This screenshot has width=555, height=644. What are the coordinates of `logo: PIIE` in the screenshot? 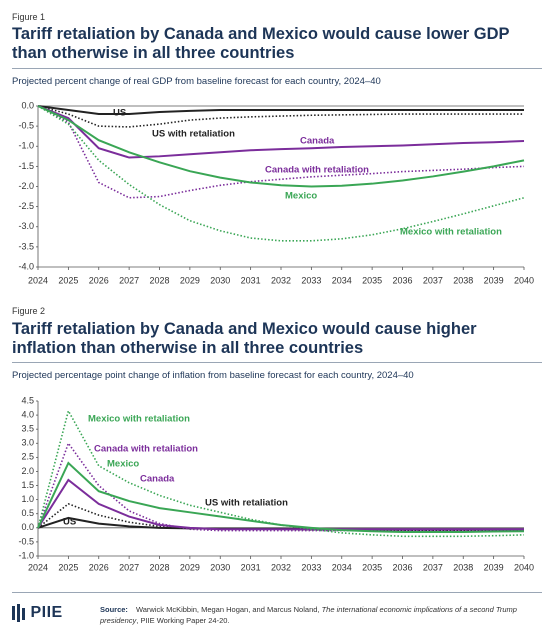 It's located at (37, 613).